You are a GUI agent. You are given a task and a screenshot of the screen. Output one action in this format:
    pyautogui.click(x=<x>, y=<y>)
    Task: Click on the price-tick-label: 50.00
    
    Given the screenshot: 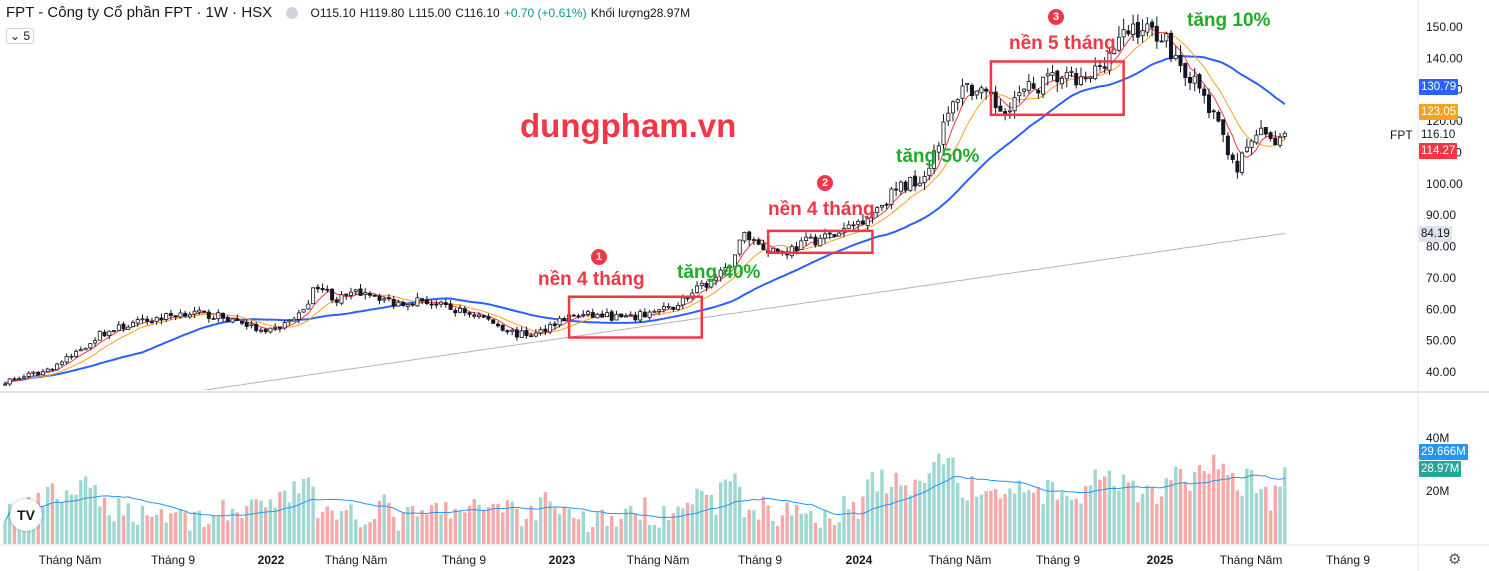 What is the action you would take?
    pyautogui.click(x=1441, y=341)
    